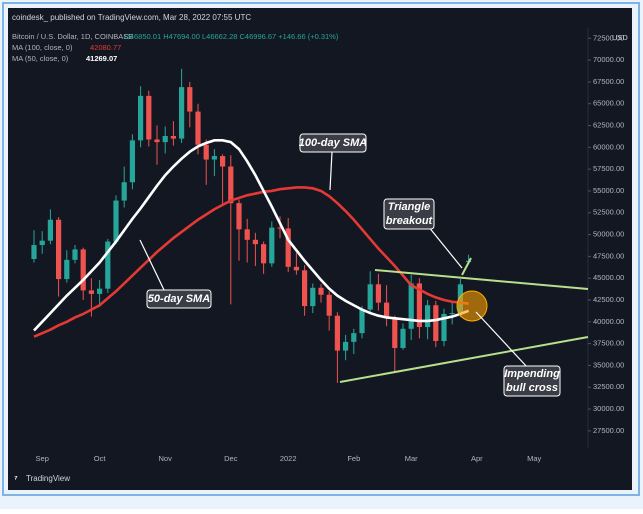 This screenshot has width=643, height=514. Describe the element at coordinates (608, 59) in the screenshot. I see `y-tick-label: 70000.00` at that location.